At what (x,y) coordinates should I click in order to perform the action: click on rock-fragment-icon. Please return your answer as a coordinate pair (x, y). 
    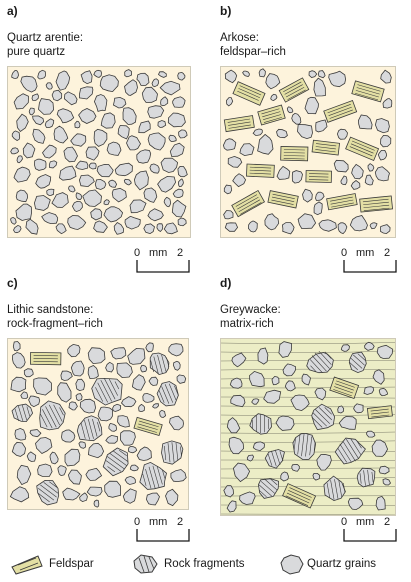
    Looking at the image, I should click on (145, 564).